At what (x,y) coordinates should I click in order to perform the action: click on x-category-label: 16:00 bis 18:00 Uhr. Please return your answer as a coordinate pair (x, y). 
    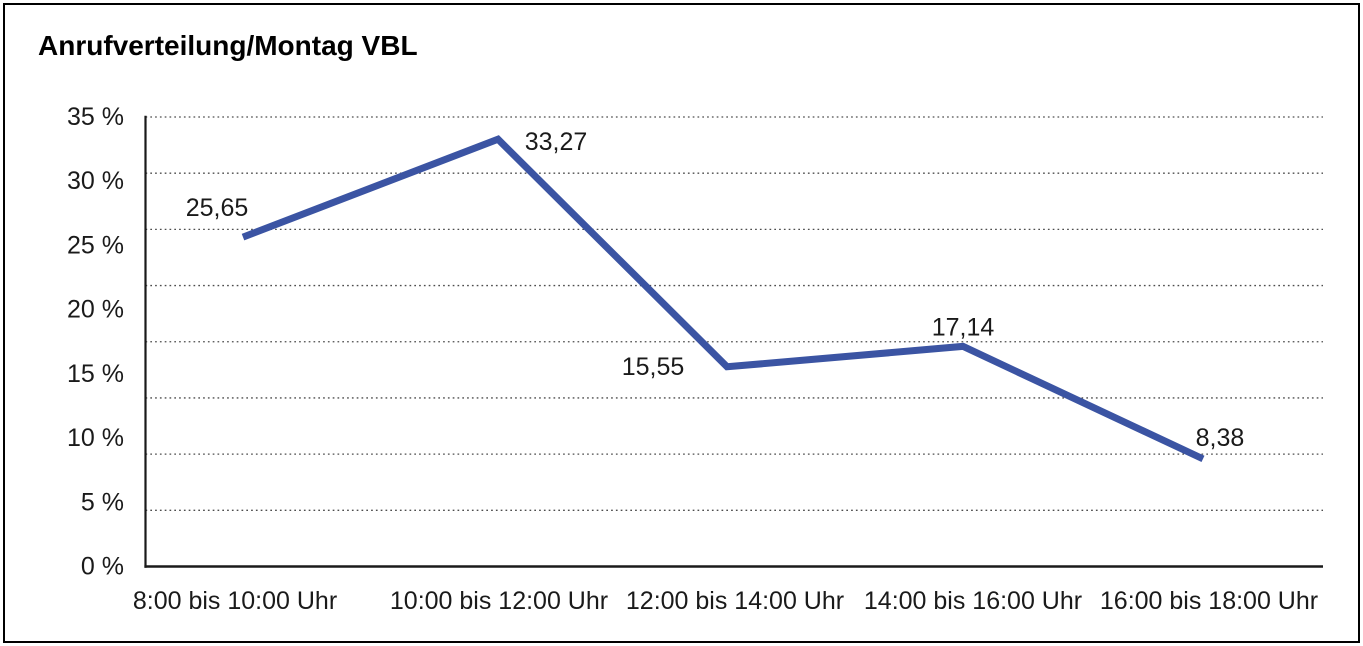
    Looking at the image, I should click on (1209, 601).